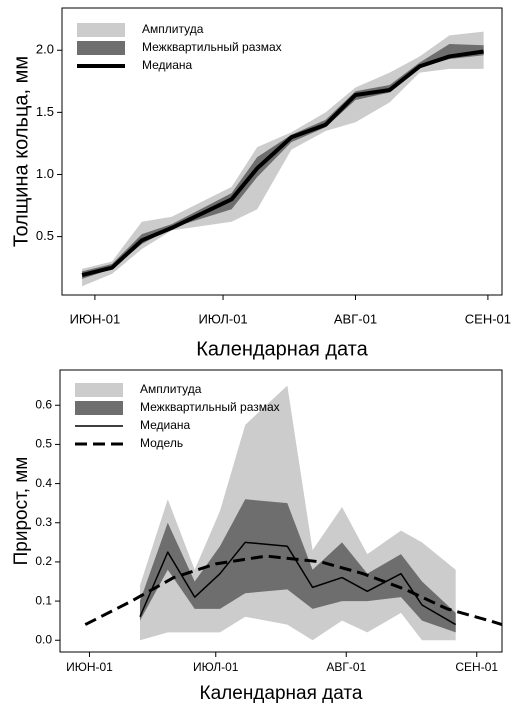 The width and height of the screenshot is (517, 708). Describe the element at coordinates (161, 443) in the screenshot. I see `legend-label: Модель` at that location.